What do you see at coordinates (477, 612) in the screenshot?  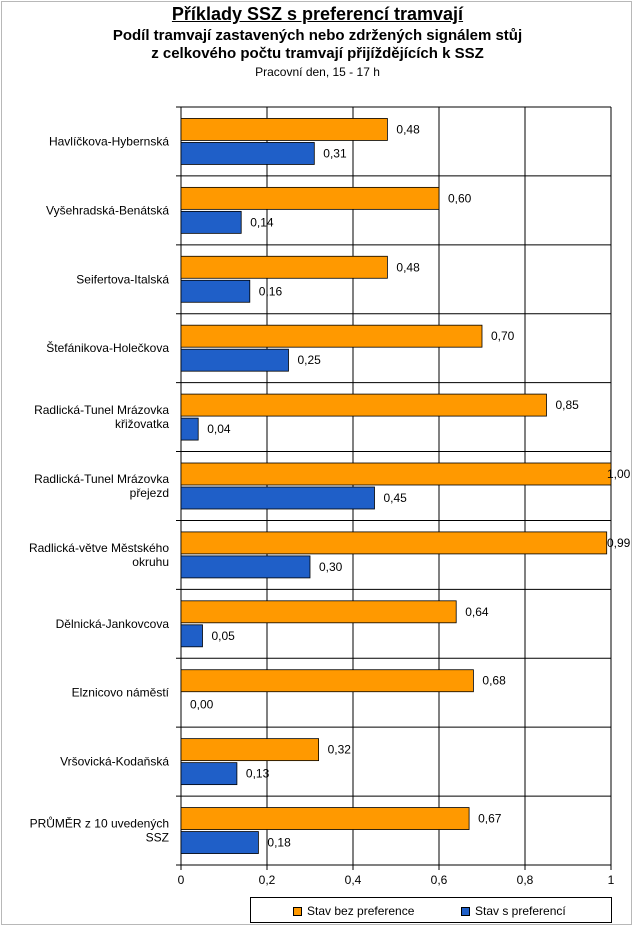 I see `data-label-bez-preference: 0,64` at bounding box center [477, 612].